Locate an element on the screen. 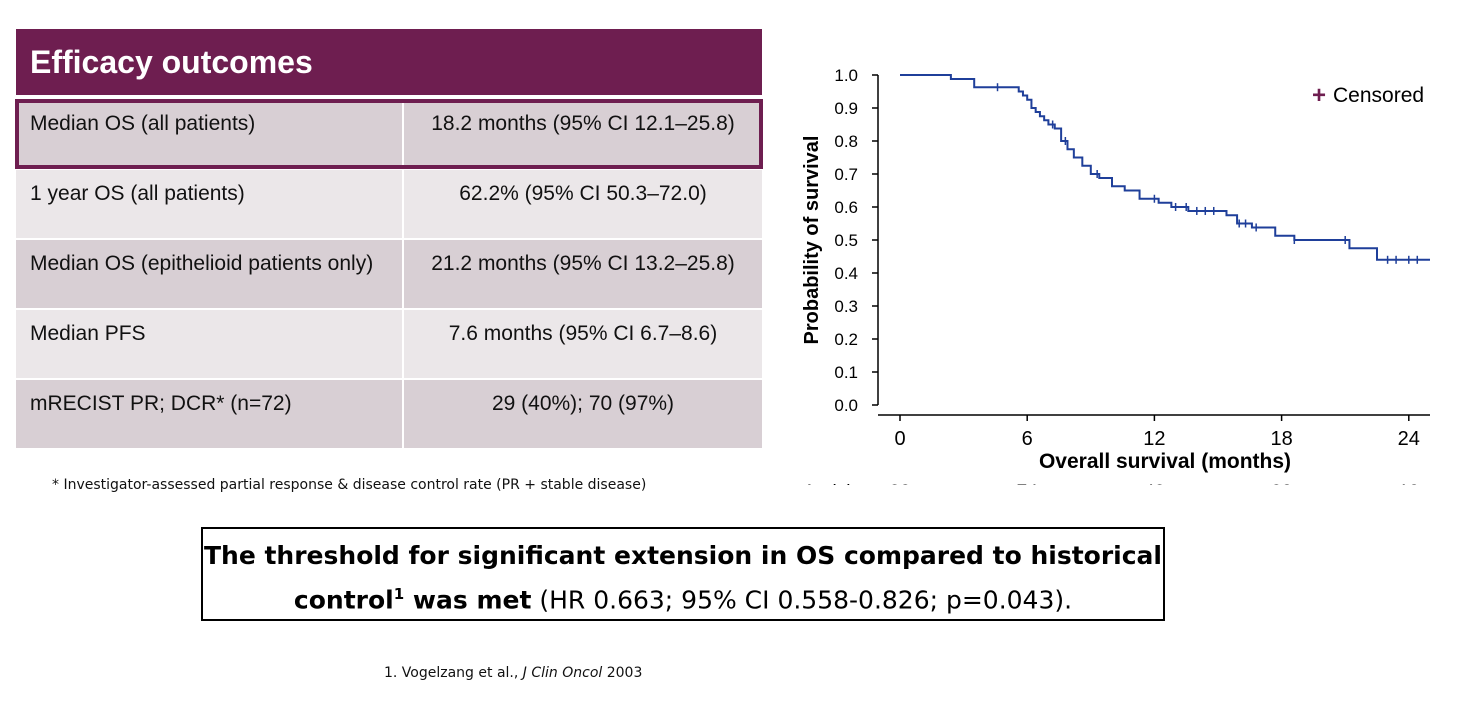 The height and width of the screenshot is (714, 1464). row-label: Median PFS is located at coordinates (209, 344).